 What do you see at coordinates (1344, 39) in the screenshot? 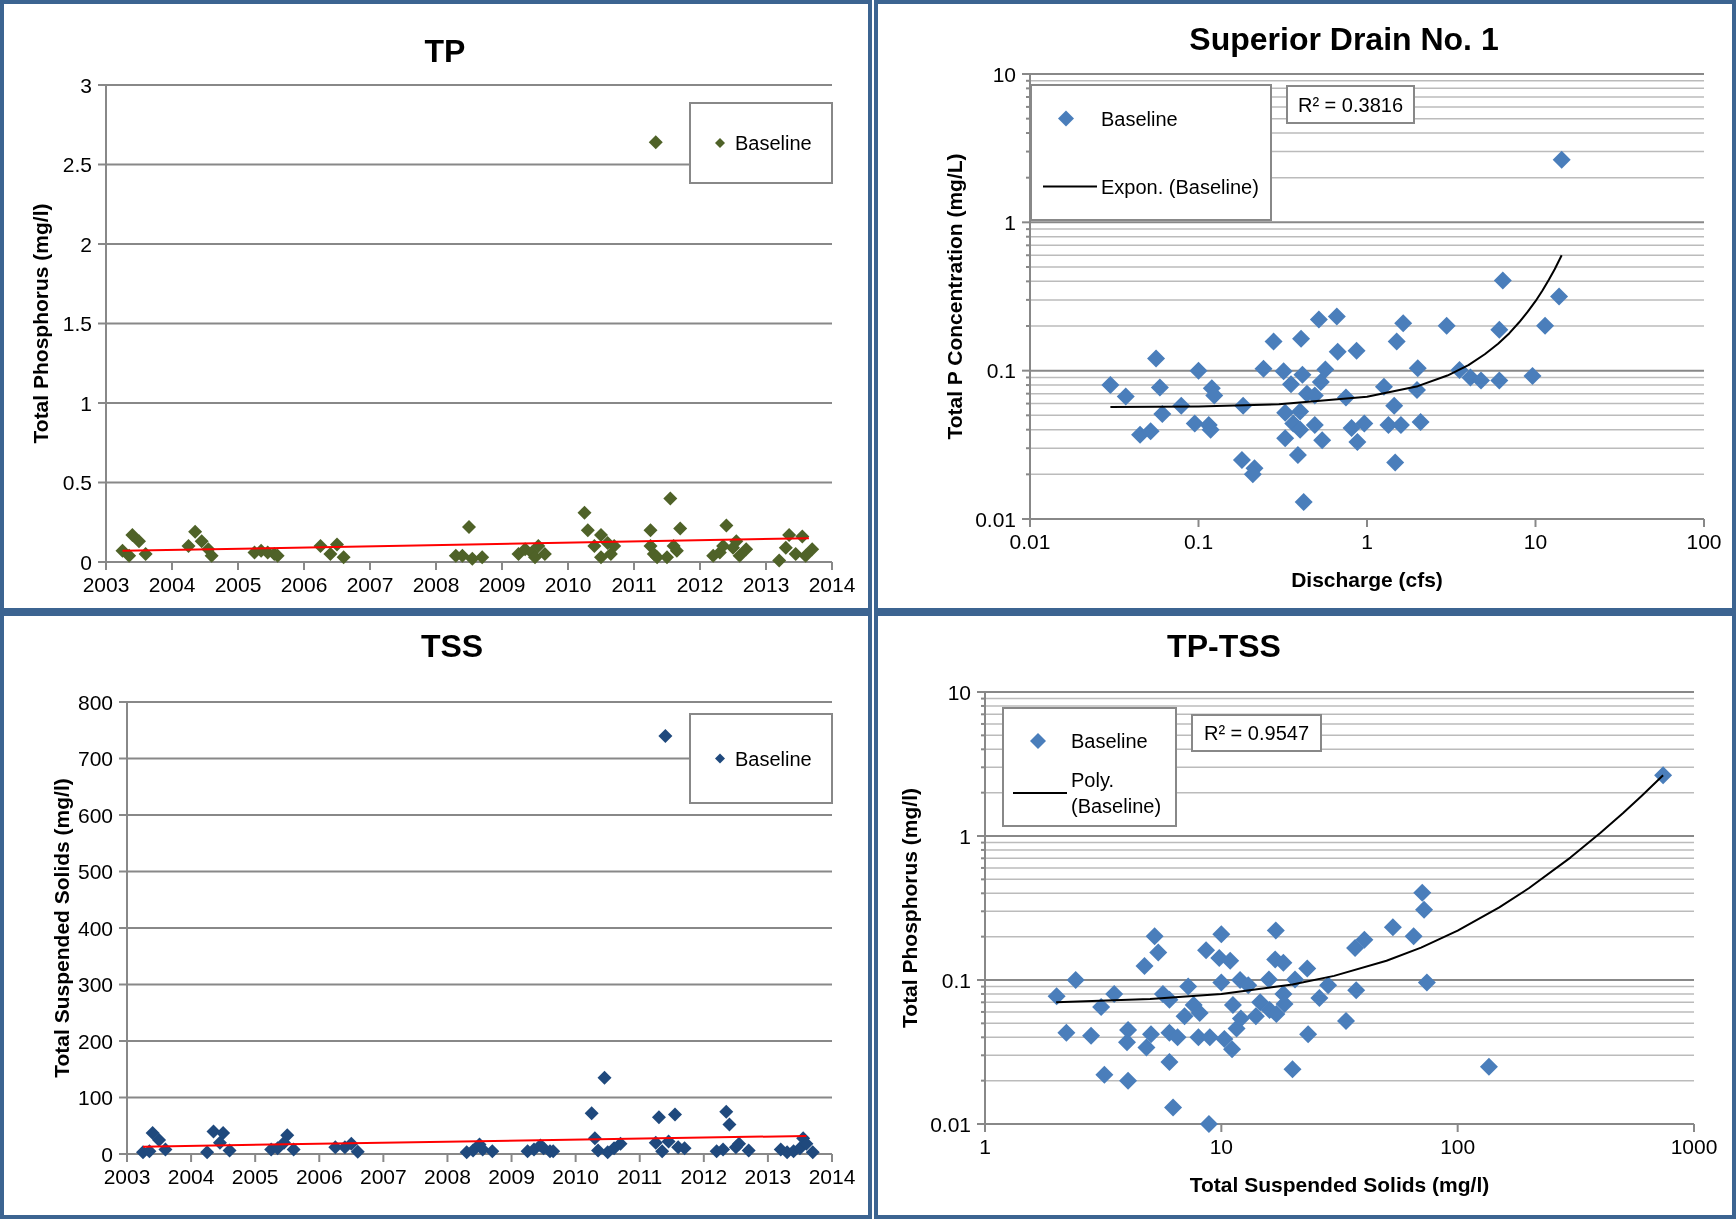
I see `chart-title: Superior Drain No. 1` at bounding box center [1344, 39].